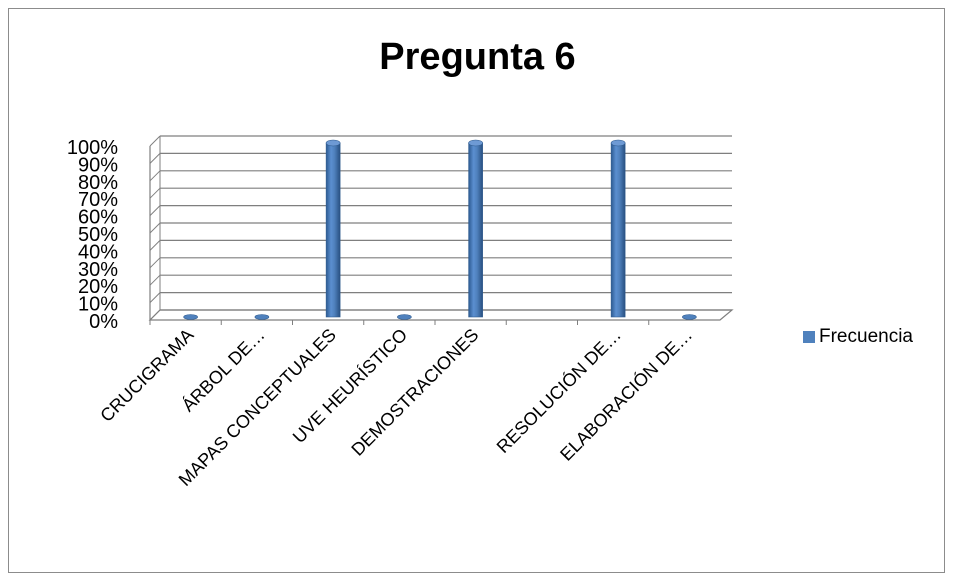 The width and height of the screenshot is (955, 581). Describe the element at coordinates (98, 235) in the screenshot. I see `y-tick-label: 50%` at that location.